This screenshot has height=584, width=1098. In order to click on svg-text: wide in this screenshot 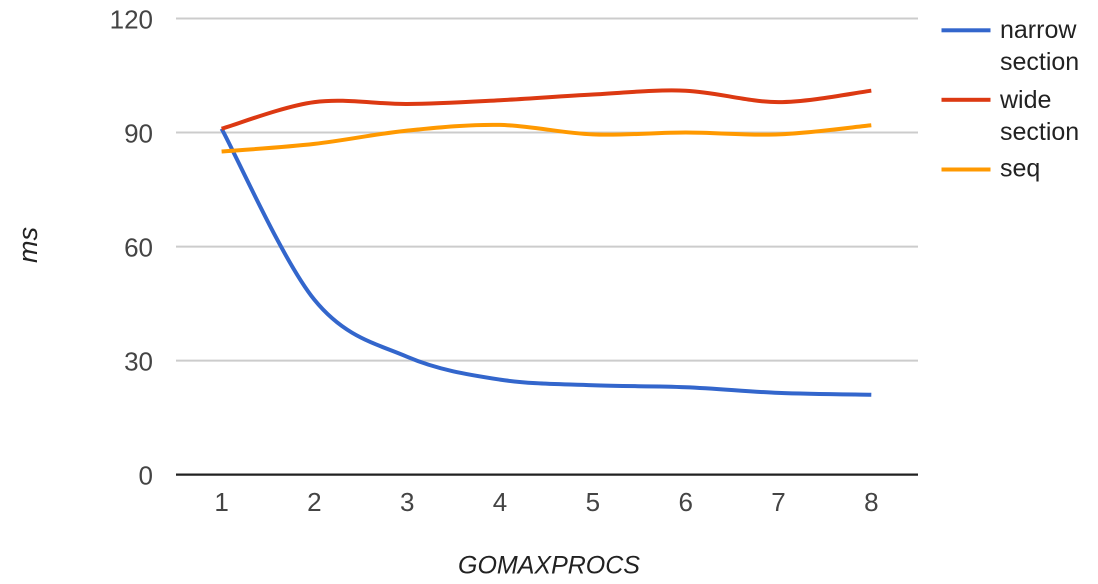, I will do `click(1025, 100)`.